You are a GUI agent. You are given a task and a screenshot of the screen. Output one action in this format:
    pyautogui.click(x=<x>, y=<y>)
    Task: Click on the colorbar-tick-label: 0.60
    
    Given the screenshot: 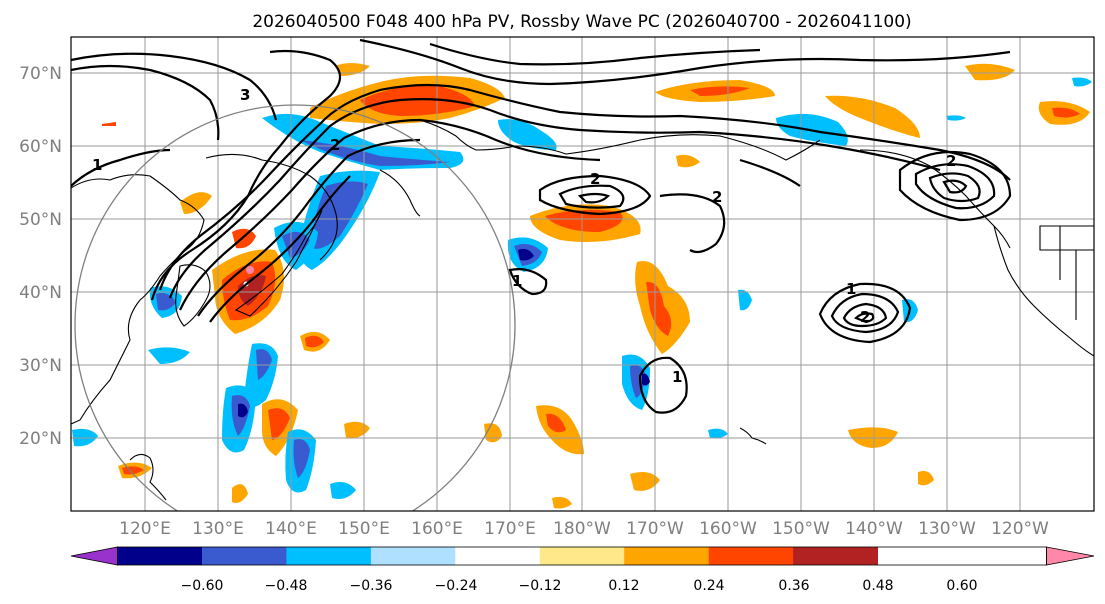 What is the action you would take?
    pyautogui.click(x=961, y=586)
    